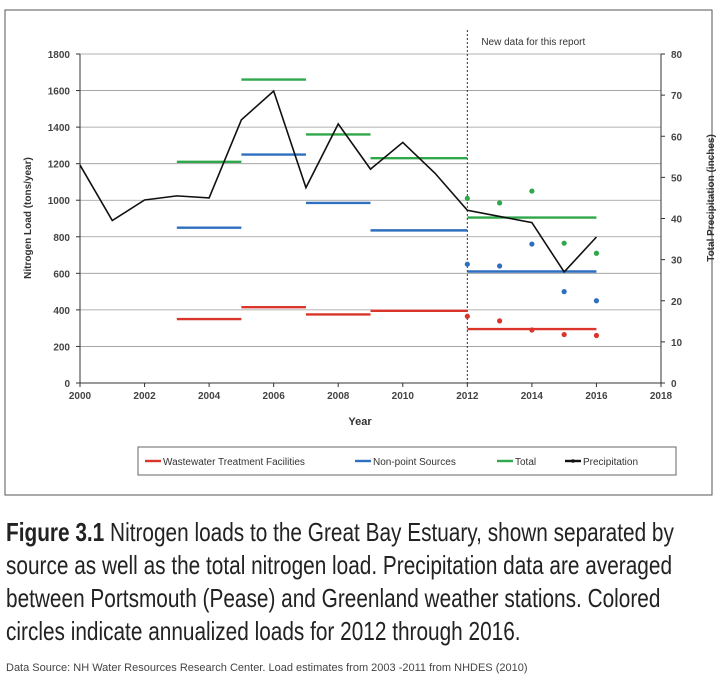 The width and height of the screenshot is (718, 685). Describe the element at coordinates (677, 55) in the screenshot. I see `y2-tick-label: 80` at that location.